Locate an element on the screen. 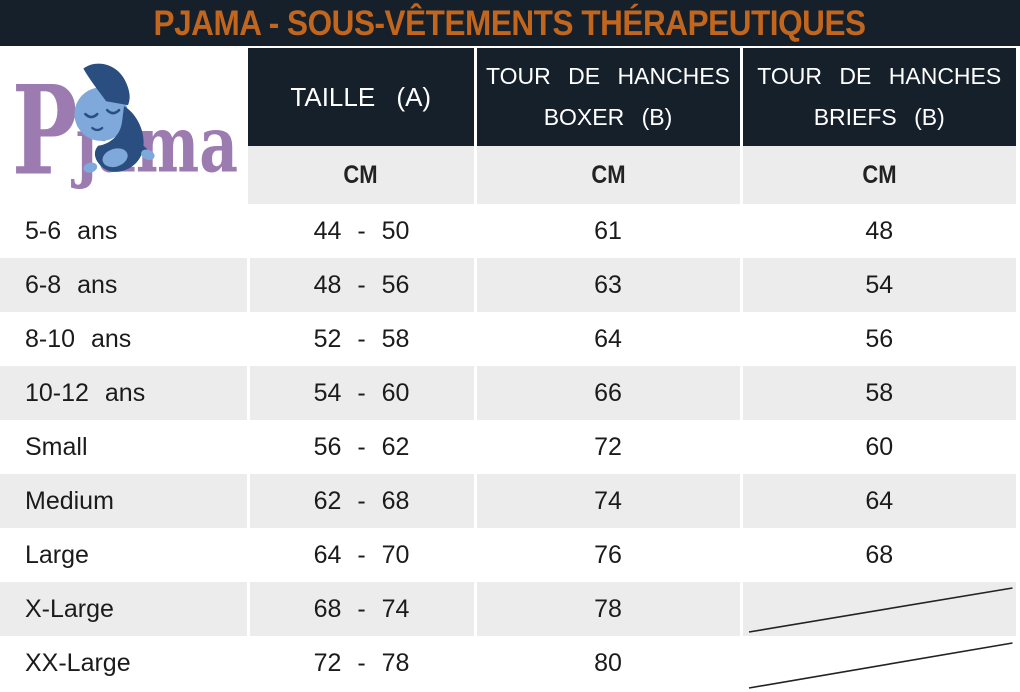  briefs-cell: 58 is located at coordinates (877, 393).